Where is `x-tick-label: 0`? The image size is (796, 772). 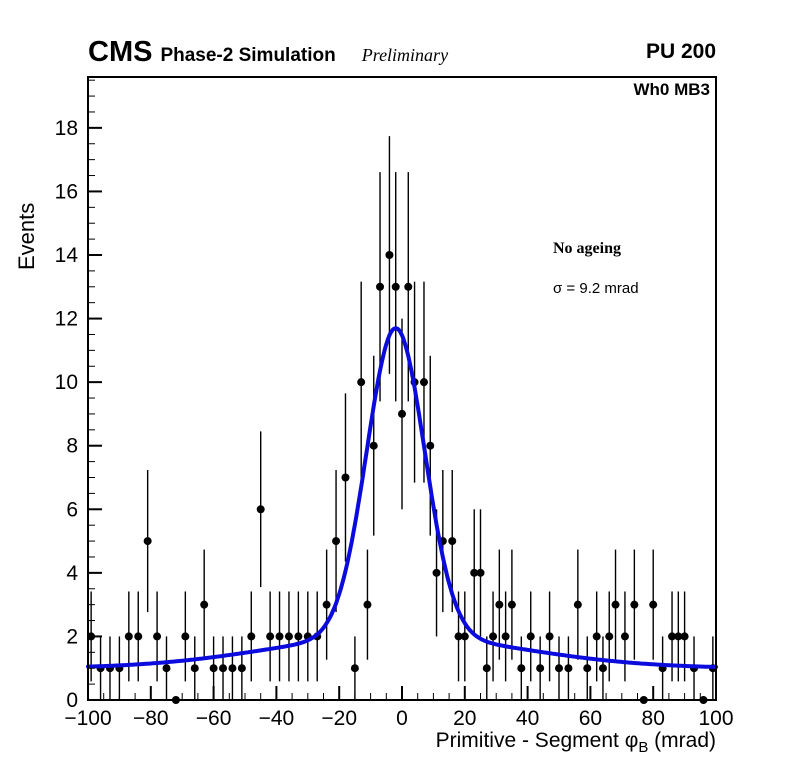
x-tick-label: 0 is located at coordinates (402, 718).